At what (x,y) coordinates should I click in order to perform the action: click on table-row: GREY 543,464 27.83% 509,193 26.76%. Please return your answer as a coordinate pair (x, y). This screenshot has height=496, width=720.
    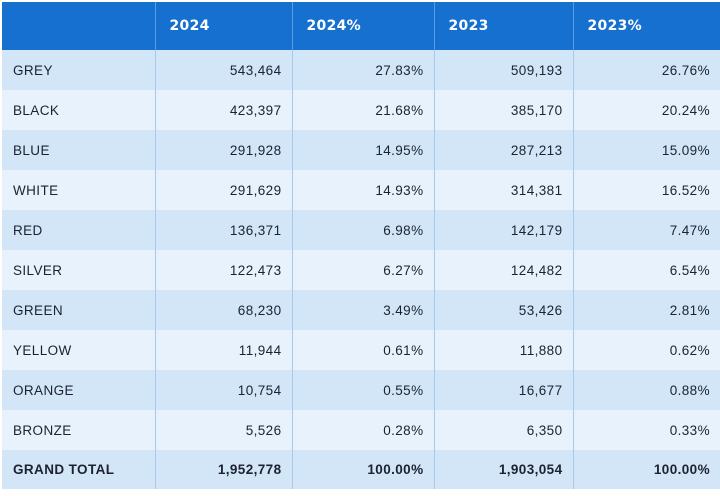
    Looking at the image, I should click on (361, 70).